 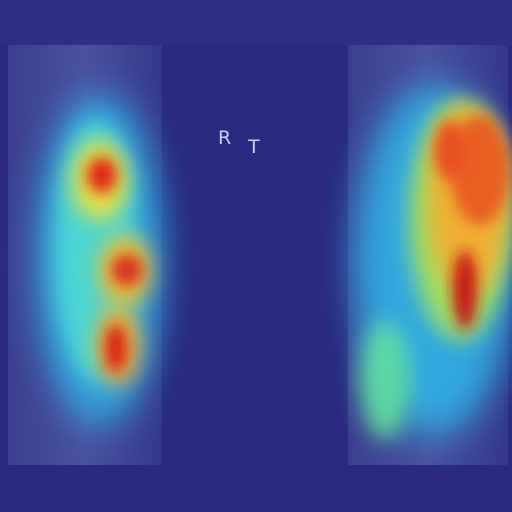 I want to click on marker-t: T, so click(x=253, y=147).